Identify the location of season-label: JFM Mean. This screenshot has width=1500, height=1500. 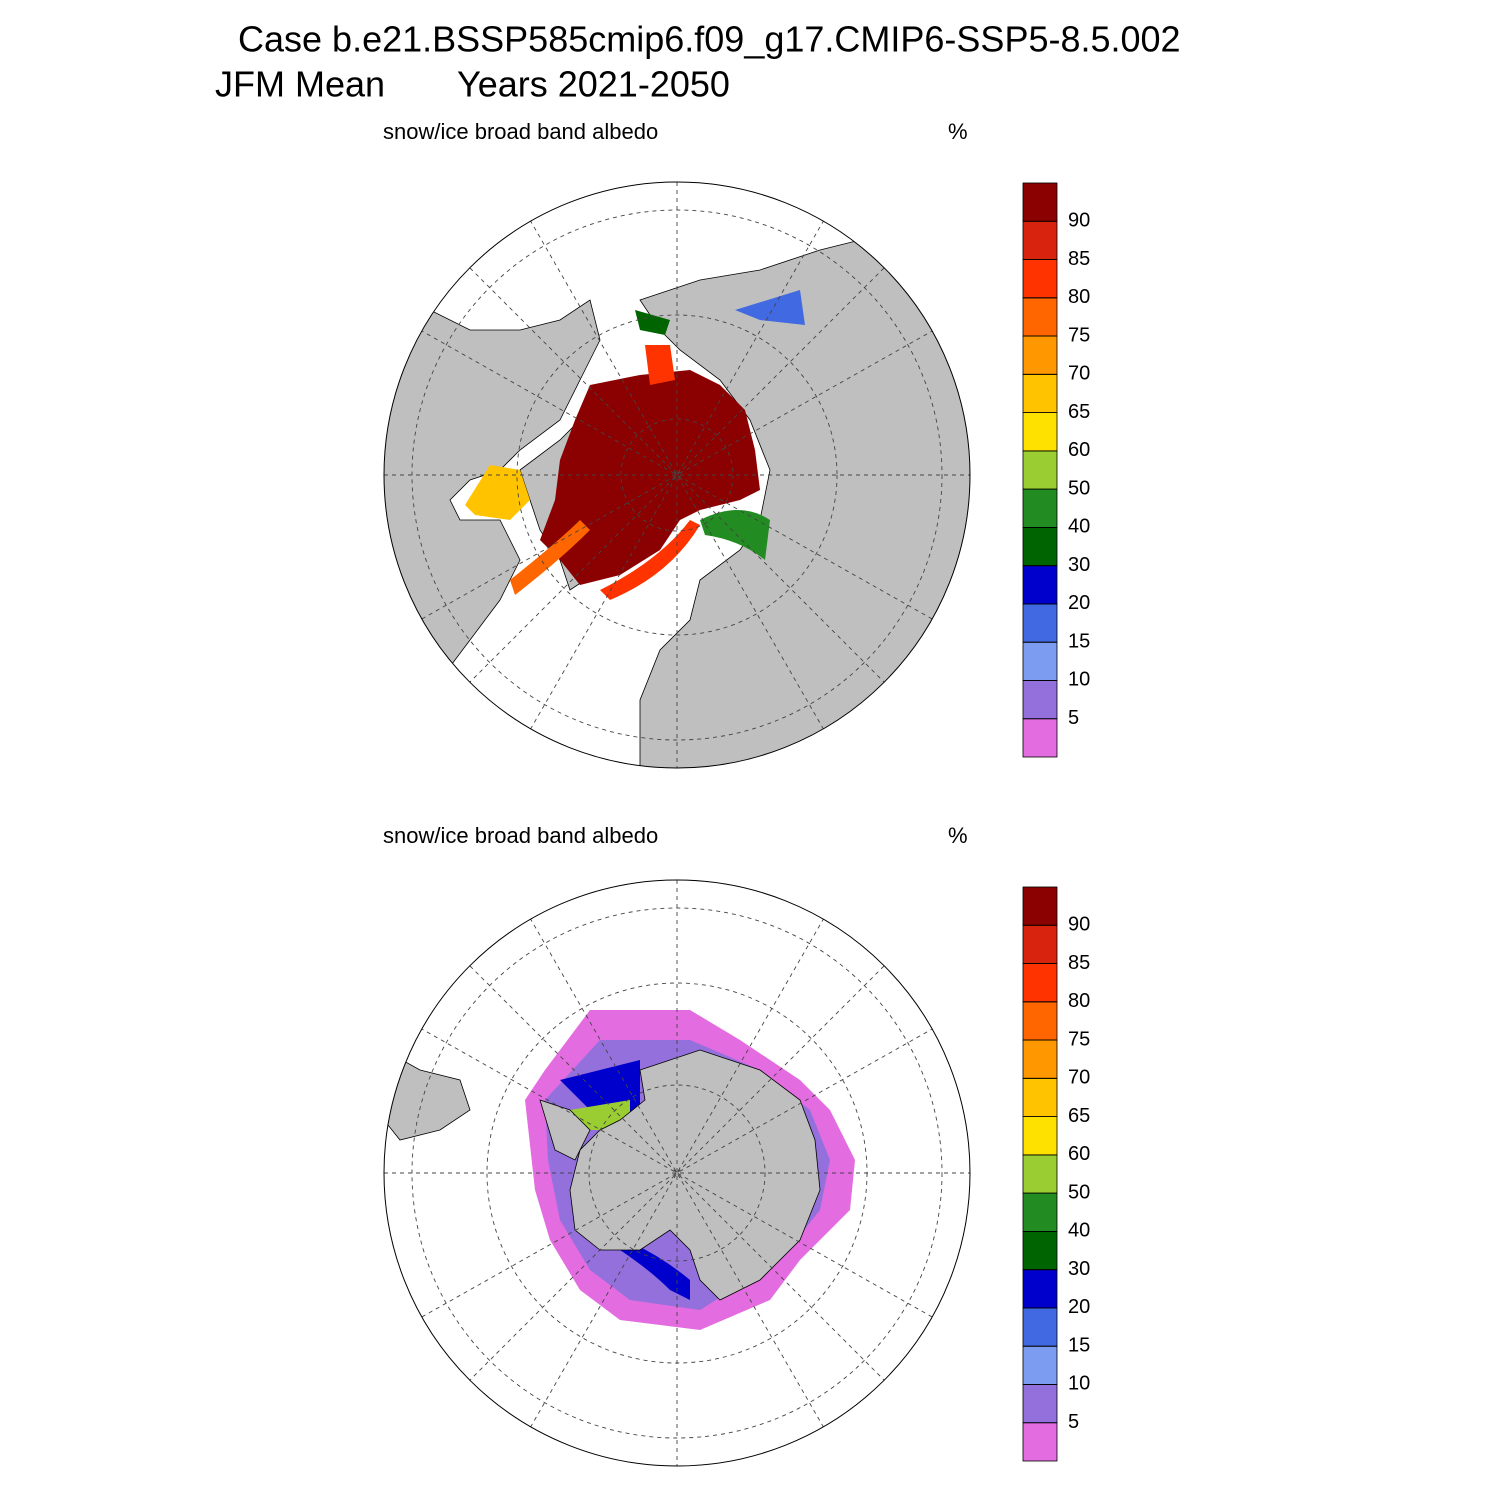
(300, 84).